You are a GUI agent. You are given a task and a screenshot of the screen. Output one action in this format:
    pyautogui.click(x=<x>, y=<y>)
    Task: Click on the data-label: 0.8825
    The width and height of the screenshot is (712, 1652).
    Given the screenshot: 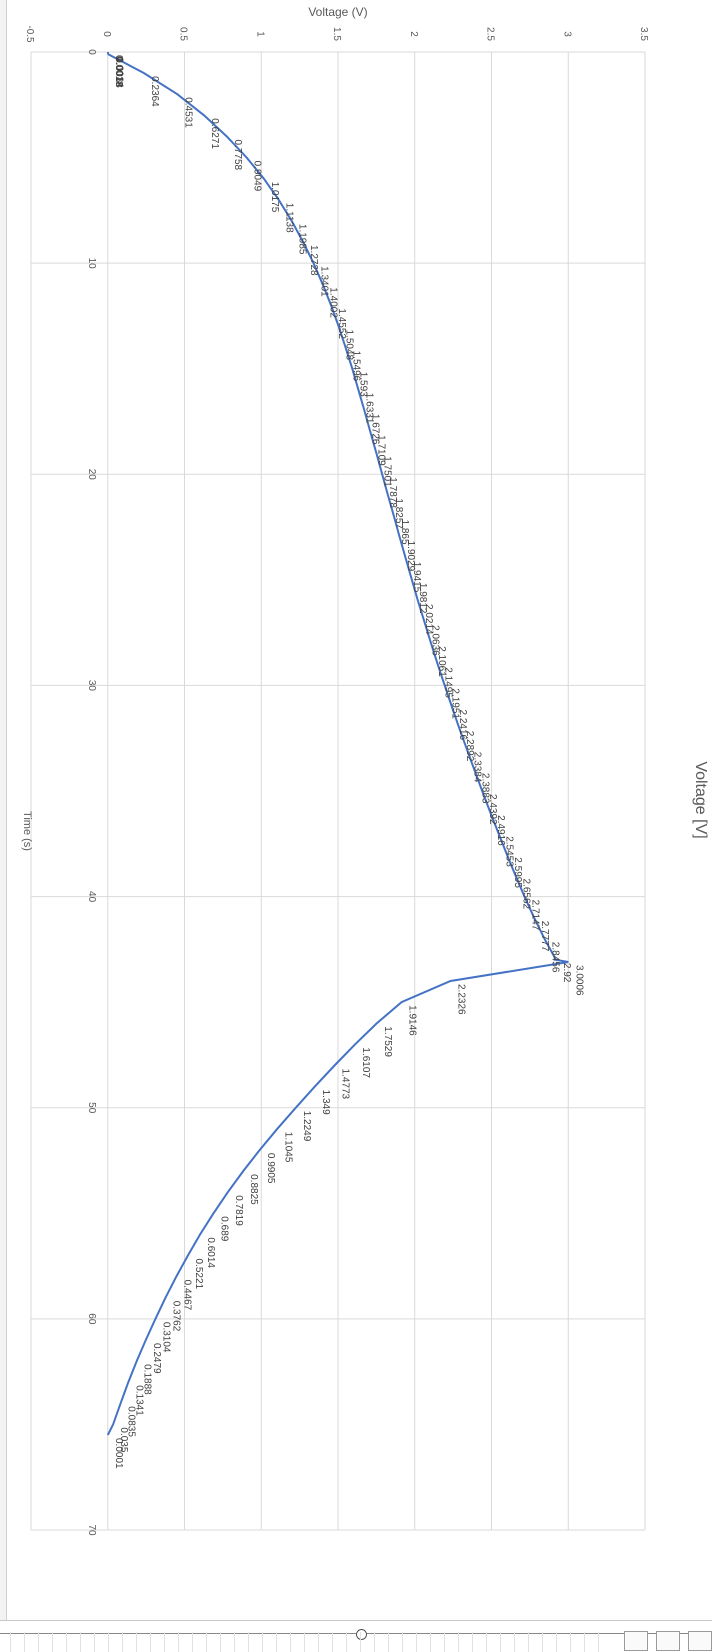 What is the action you would take?
    pyautogui.click(x=253, y=1189)
    